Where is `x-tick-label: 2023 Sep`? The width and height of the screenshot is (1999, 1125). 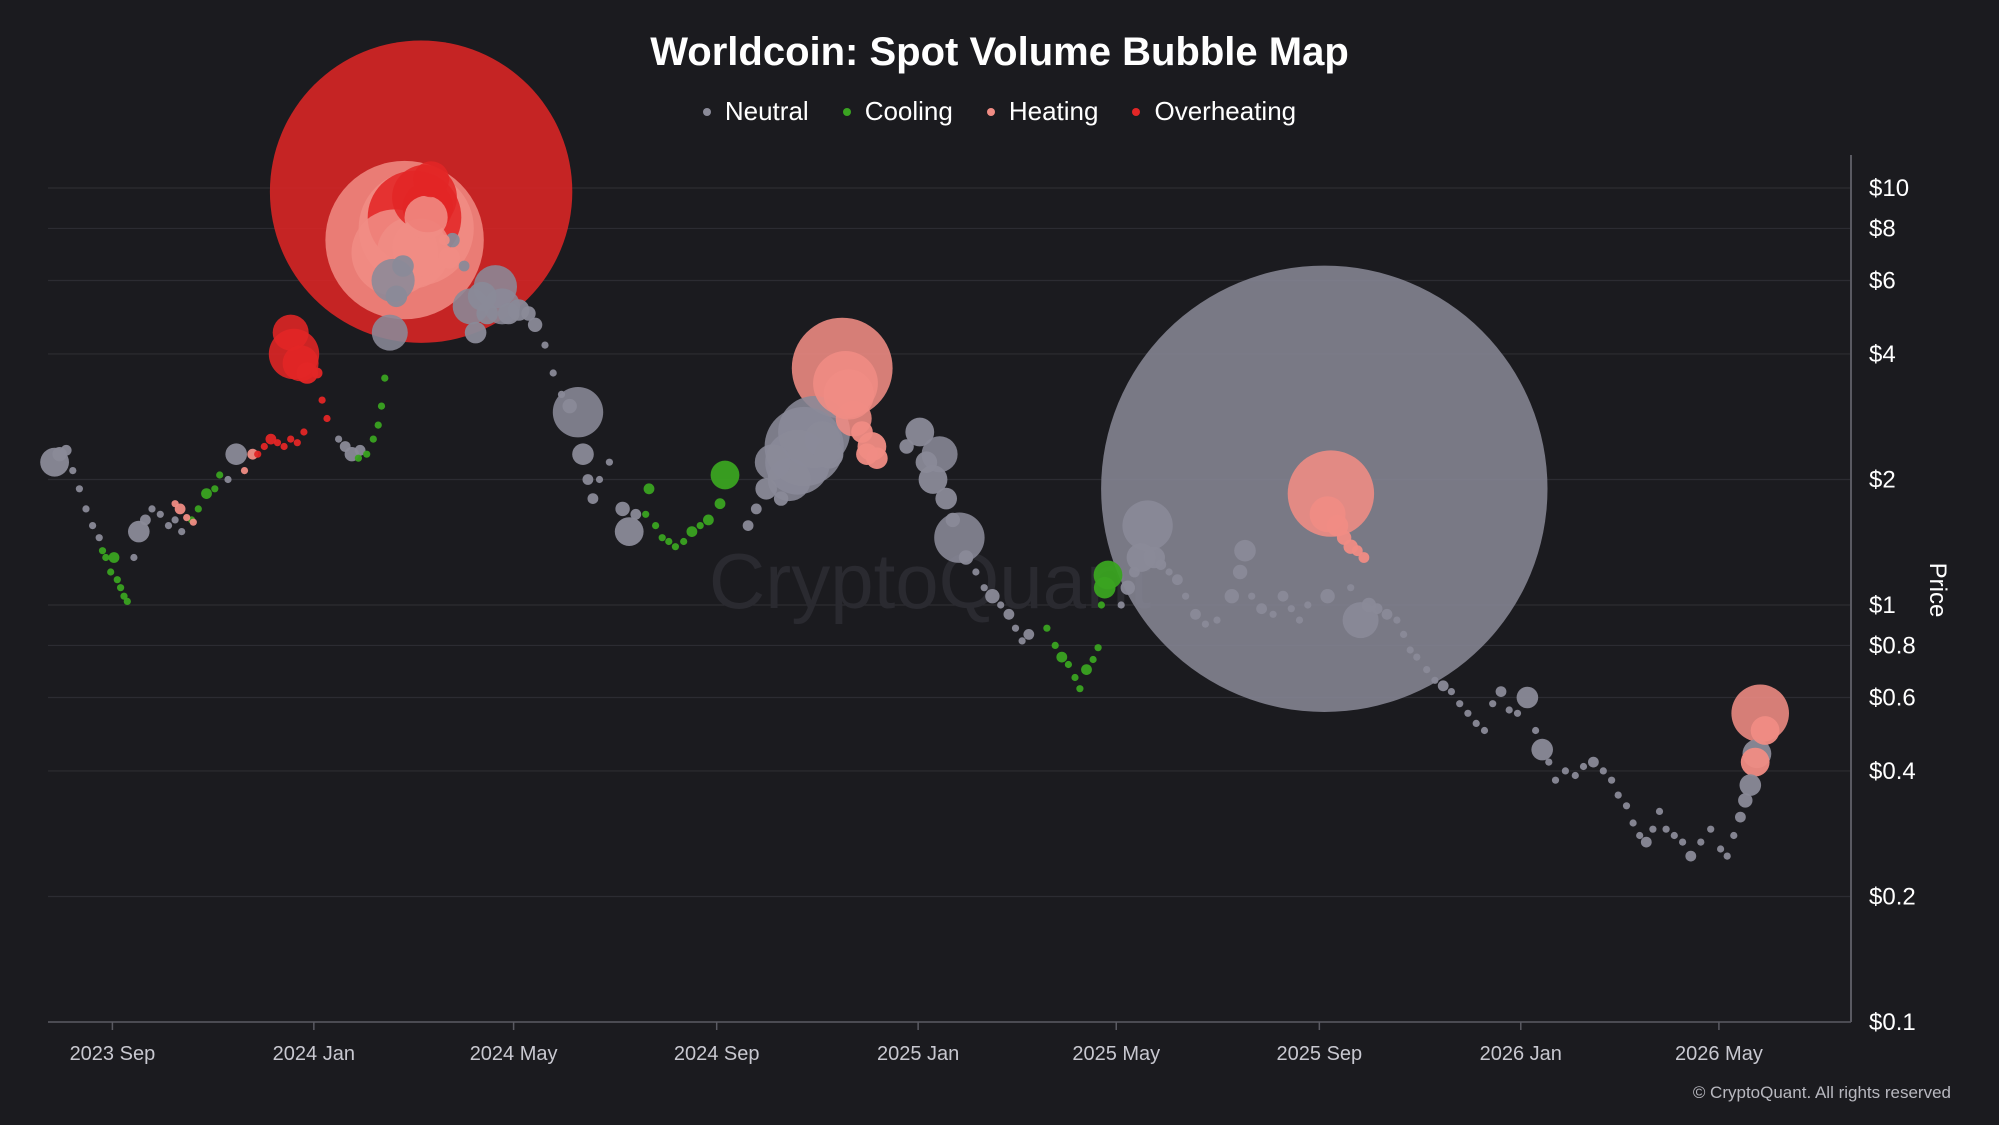
x-tick-label: 2023 Sep is located at coordinates (113, 1054).